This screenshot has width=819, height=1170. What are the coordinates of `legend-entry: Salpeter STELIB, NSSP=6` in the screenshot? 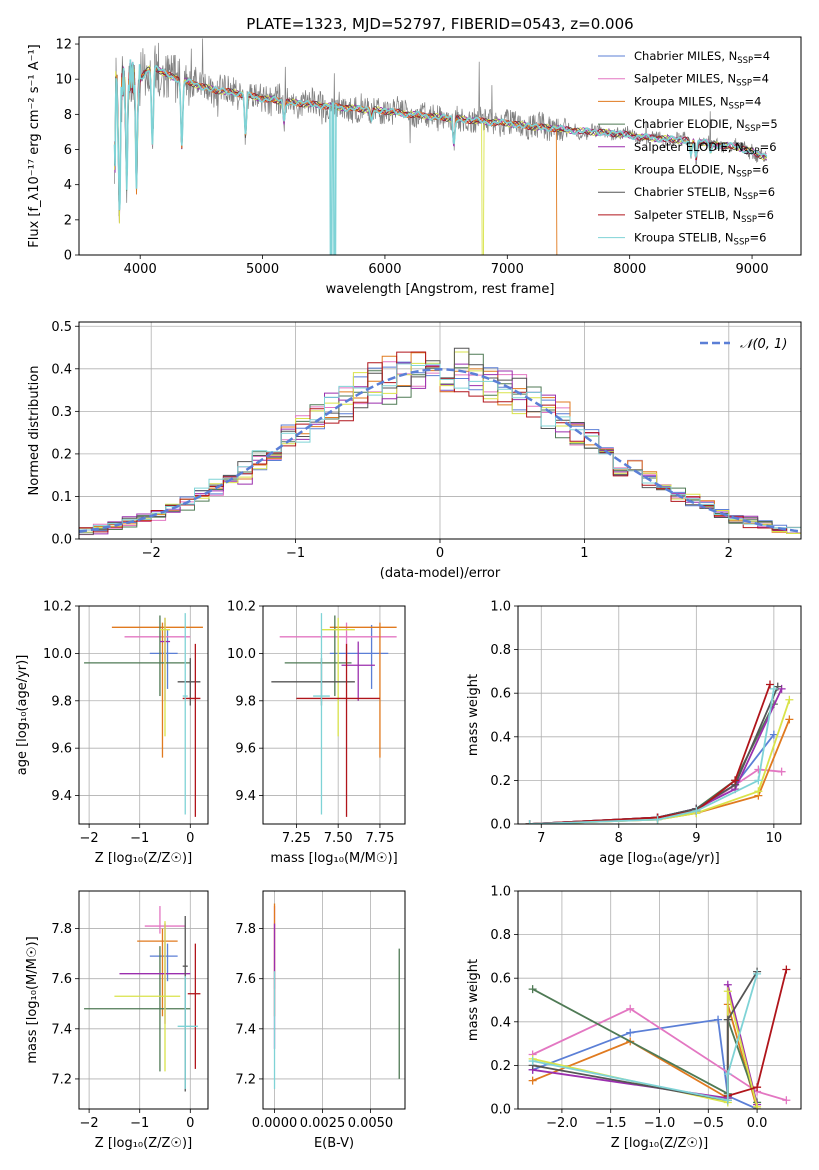 It's located at (704, 216).